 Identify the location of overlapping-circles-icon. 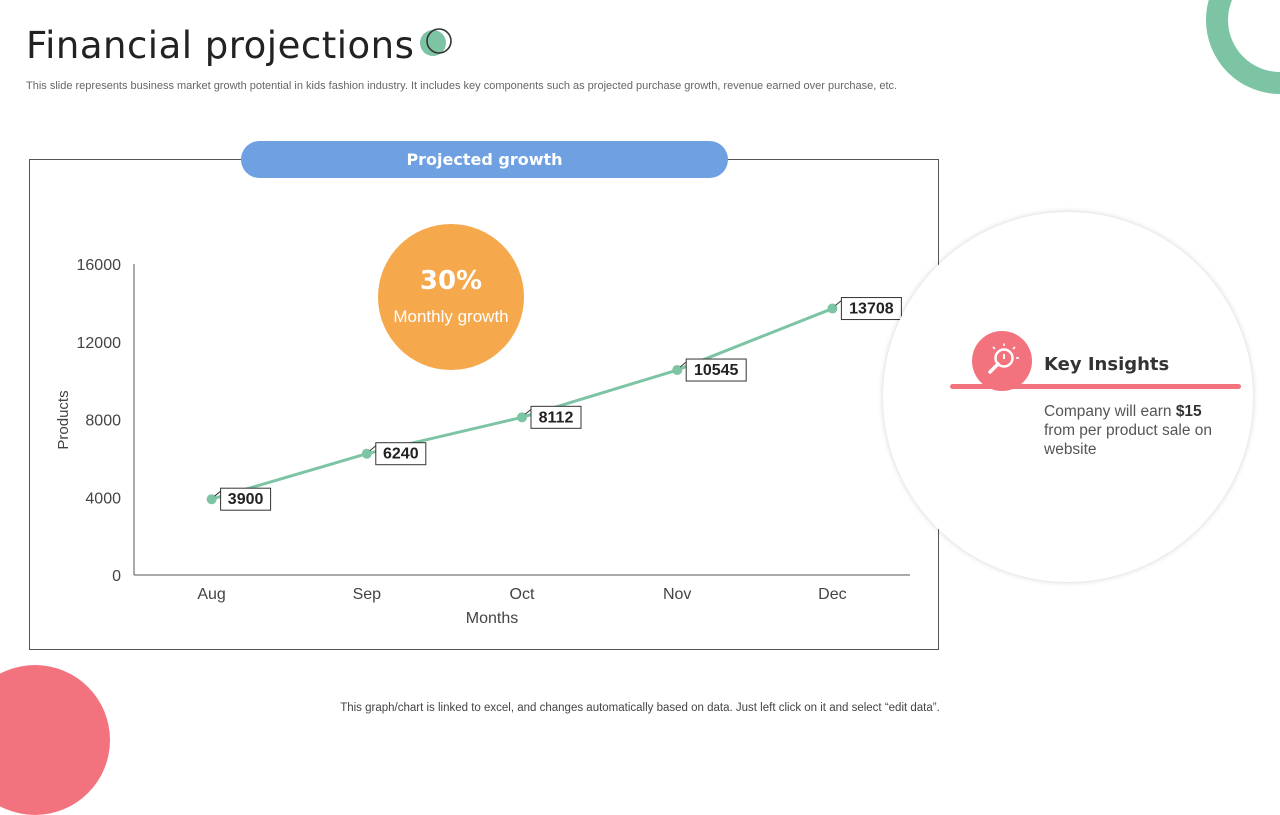
(436, 42).